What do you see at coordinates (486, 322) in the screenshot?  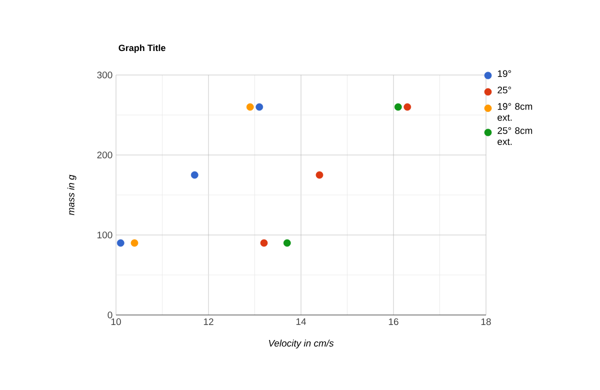 I see `x-tick-label: 18` at bounding box center [486, 322].